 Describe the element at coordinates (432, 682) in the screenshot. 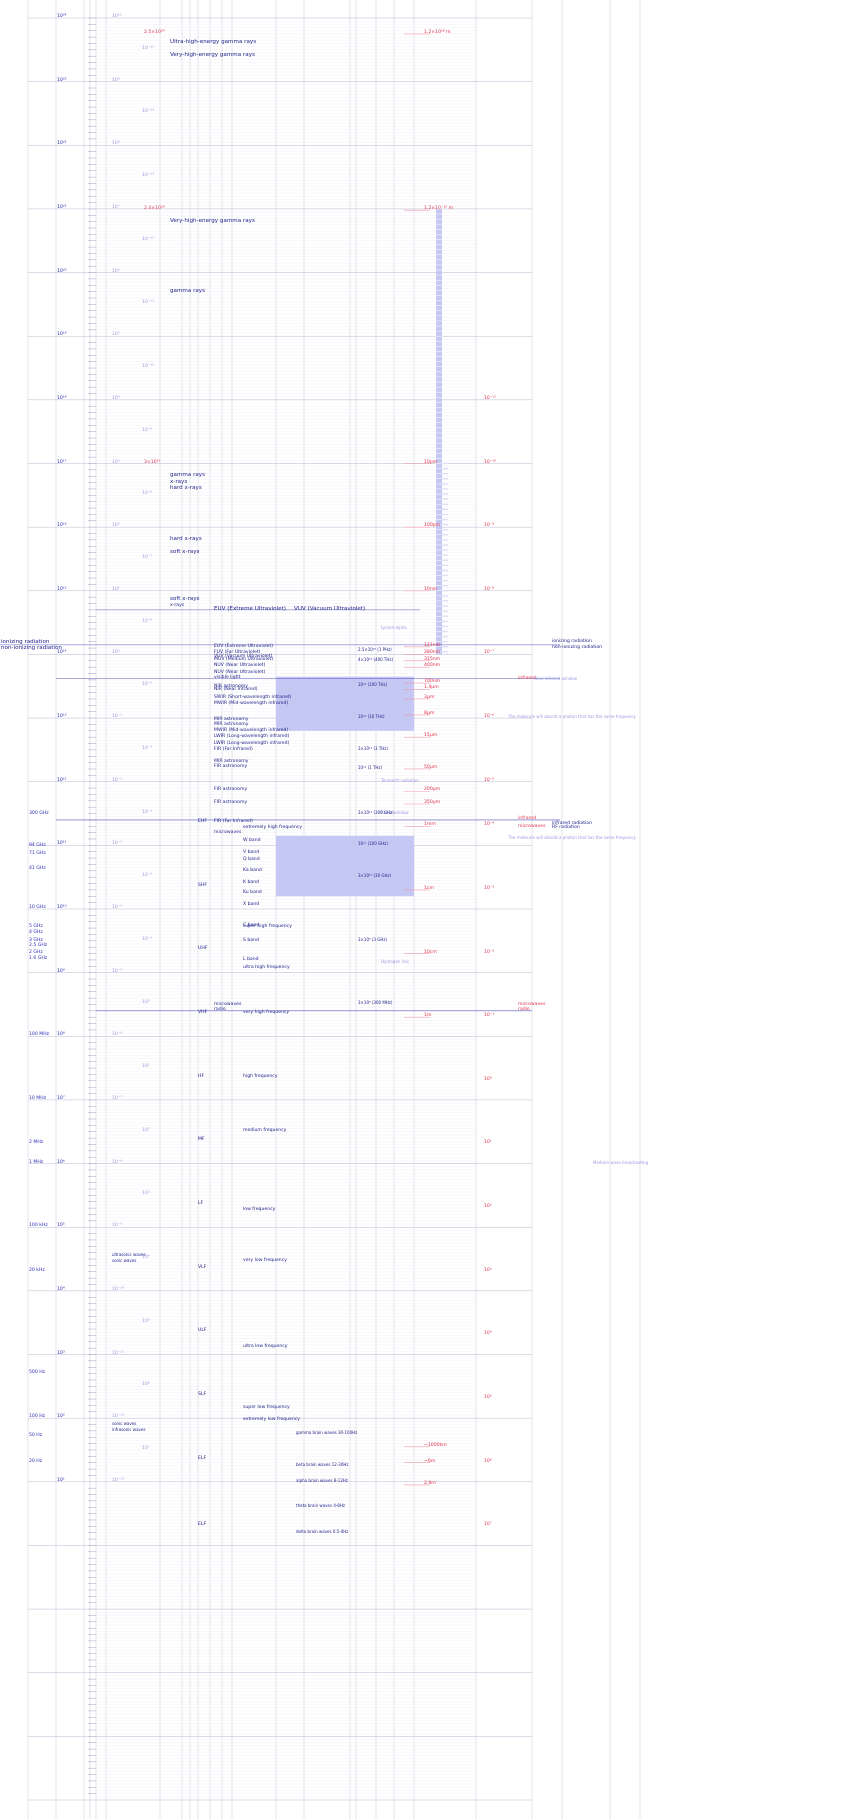

I see `wavelength-value-label: 700nm` at that location.